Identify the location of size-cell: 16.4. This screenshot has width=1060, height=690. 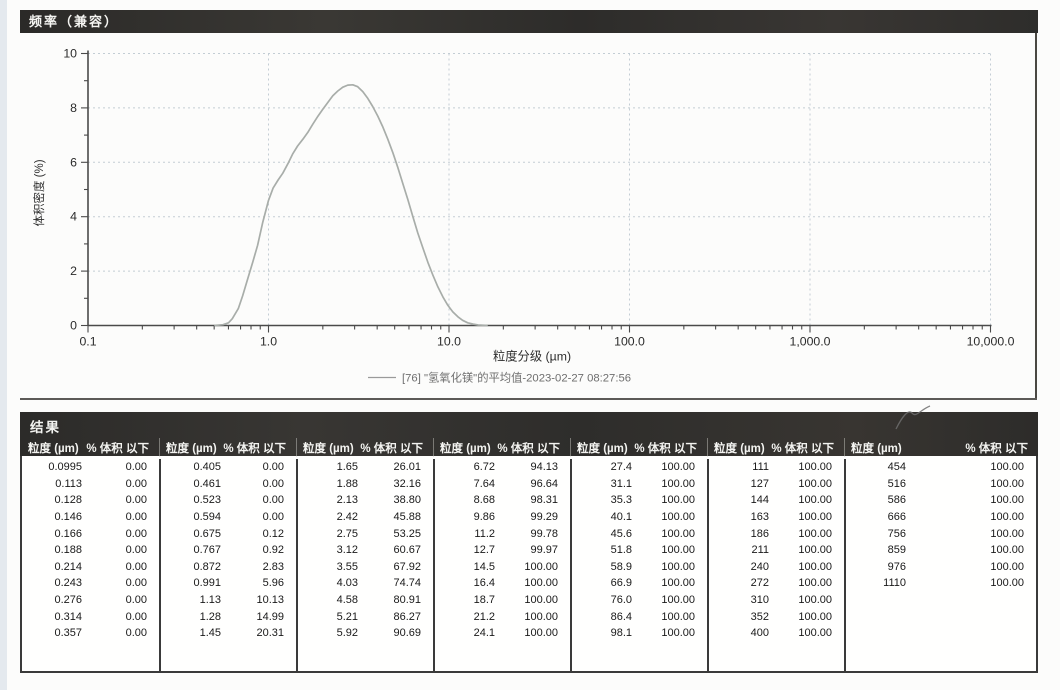
(484, 583).